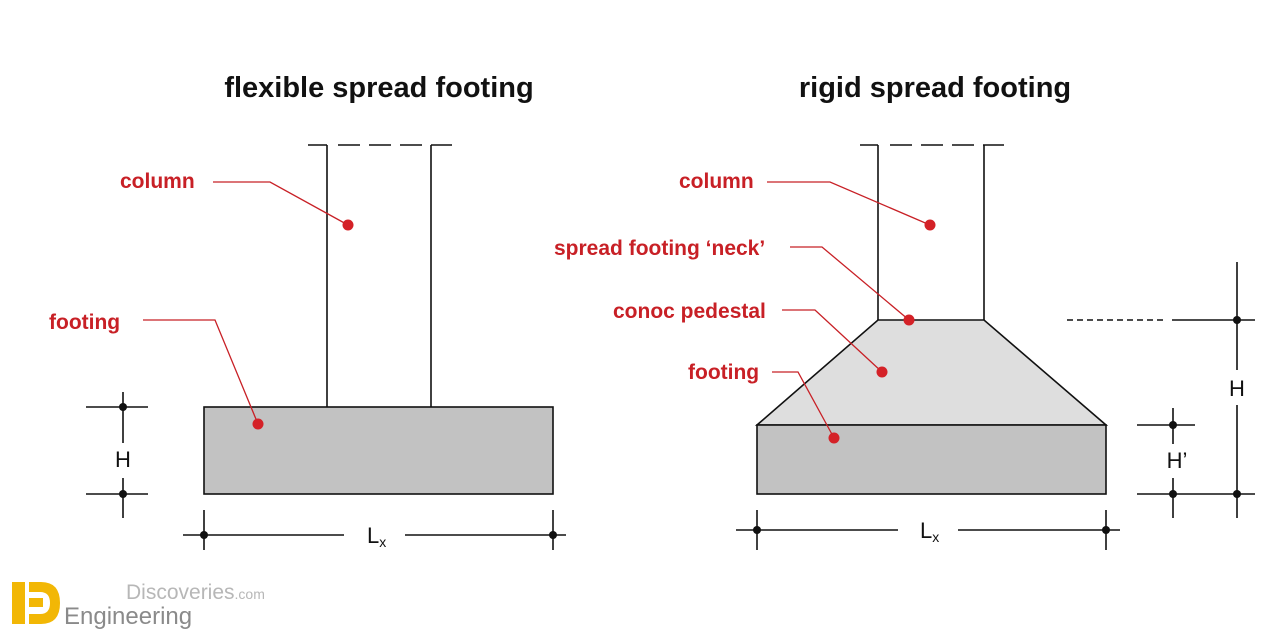 The height and width of the screenshot is (640, 1280). I want to click on rigid-length-label: Lx, so click(929, 531).